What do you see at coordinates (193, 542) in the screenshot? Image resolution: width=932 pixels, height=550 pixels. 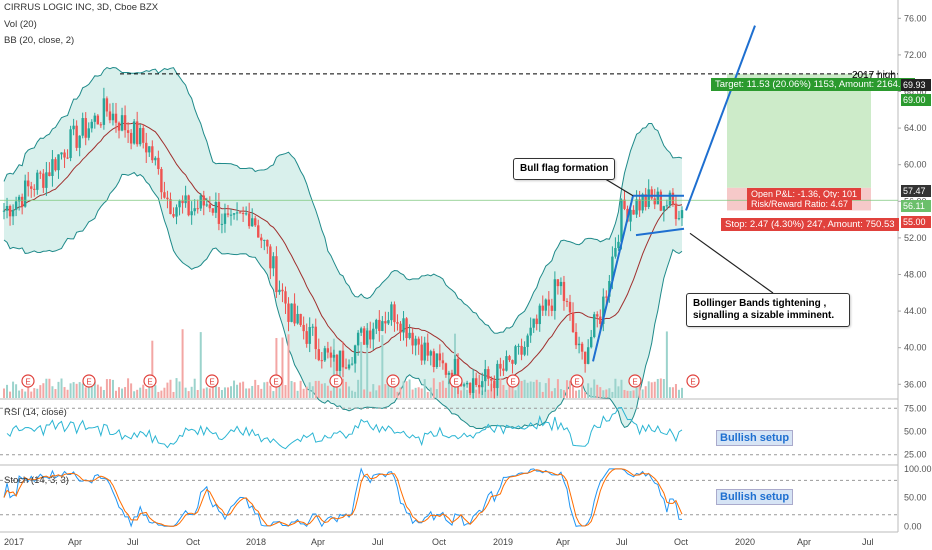 I see `x-tick-label: Oct` at bounding box center [193, 542].